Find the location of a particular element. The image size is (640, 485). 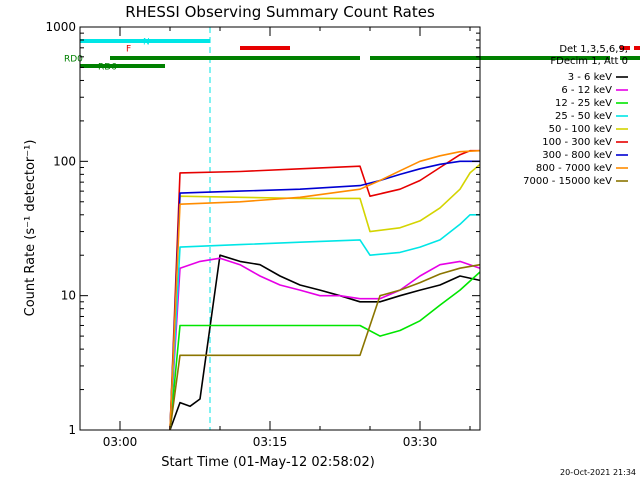

legend-label-3: 12 - 25 keV is located at coordinates (583, 103).